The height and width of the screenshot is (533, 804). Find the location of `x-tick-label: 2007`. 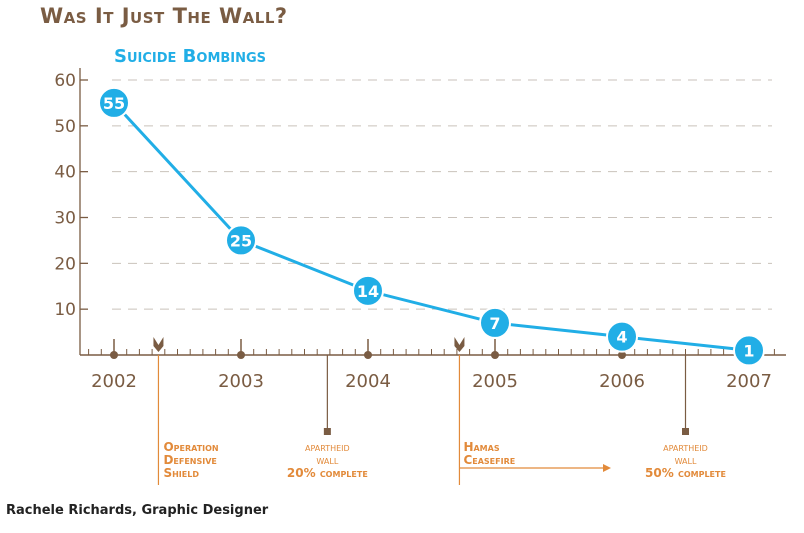

x-tick-label: 2007 is located at coordinates (749, 381).